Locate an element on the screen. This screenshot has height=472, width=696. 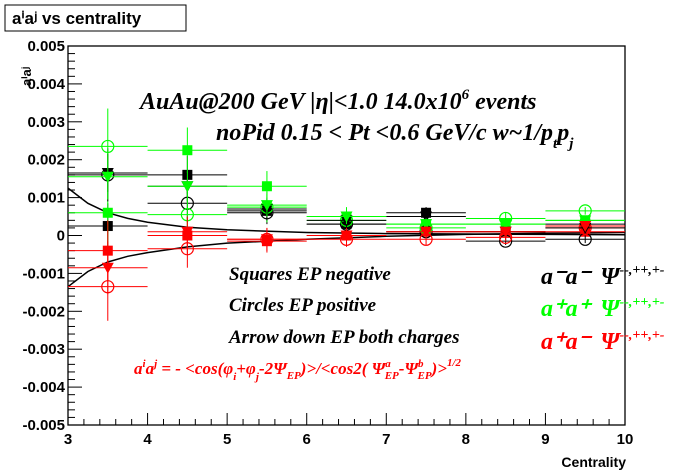
y-tick-label--0.004: -0.004 is located at coordinates (43, 387).